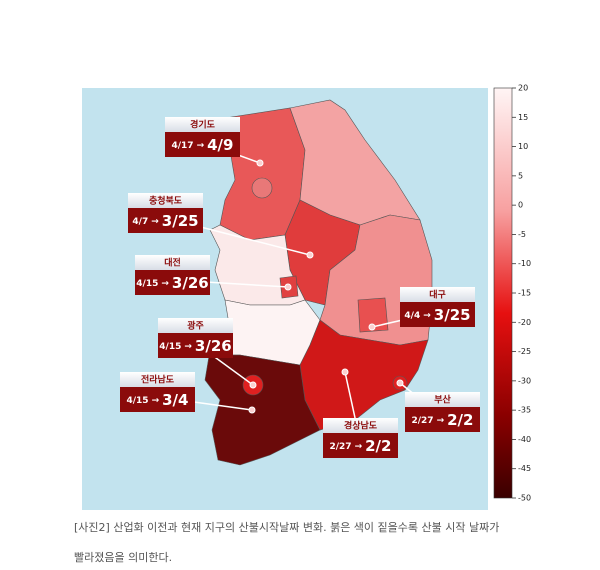 This screenshot has height=570, width=600. I want to click on region-name: 충청북도, so click(166, 201).